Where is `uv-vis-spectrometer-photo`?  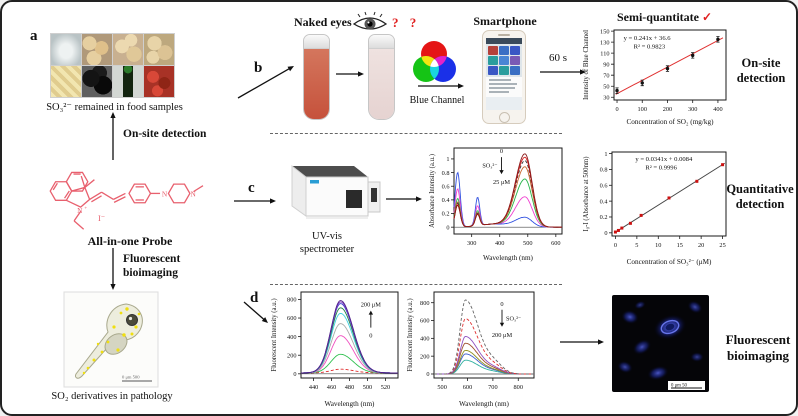 uv-vis-spectrometer-photo is located at coordinates (336, 191).